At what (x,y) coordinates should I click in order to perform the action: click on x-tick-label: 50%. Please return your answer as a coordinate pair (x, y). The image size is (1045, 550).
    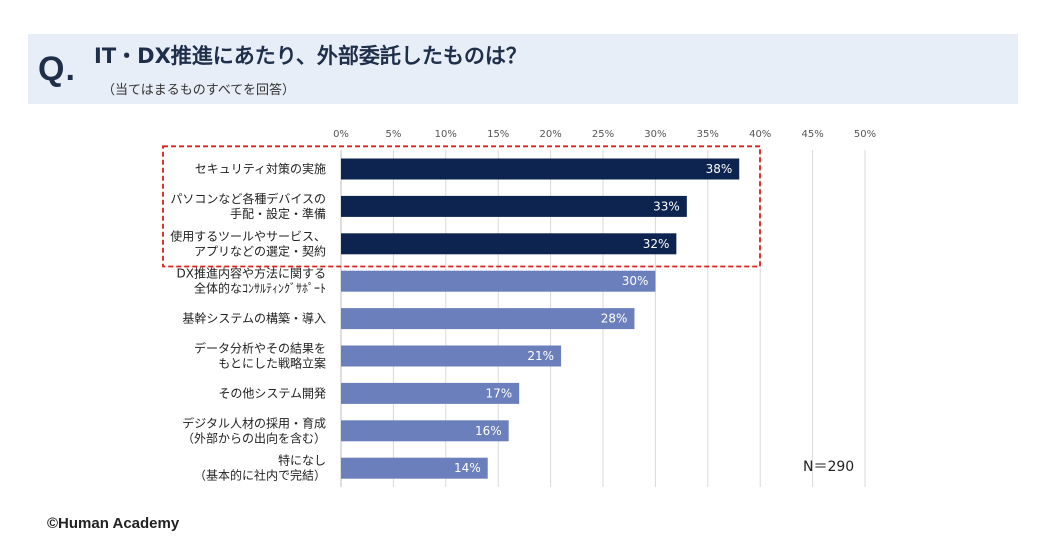
    Looking at the image, I should click on (865, 134).